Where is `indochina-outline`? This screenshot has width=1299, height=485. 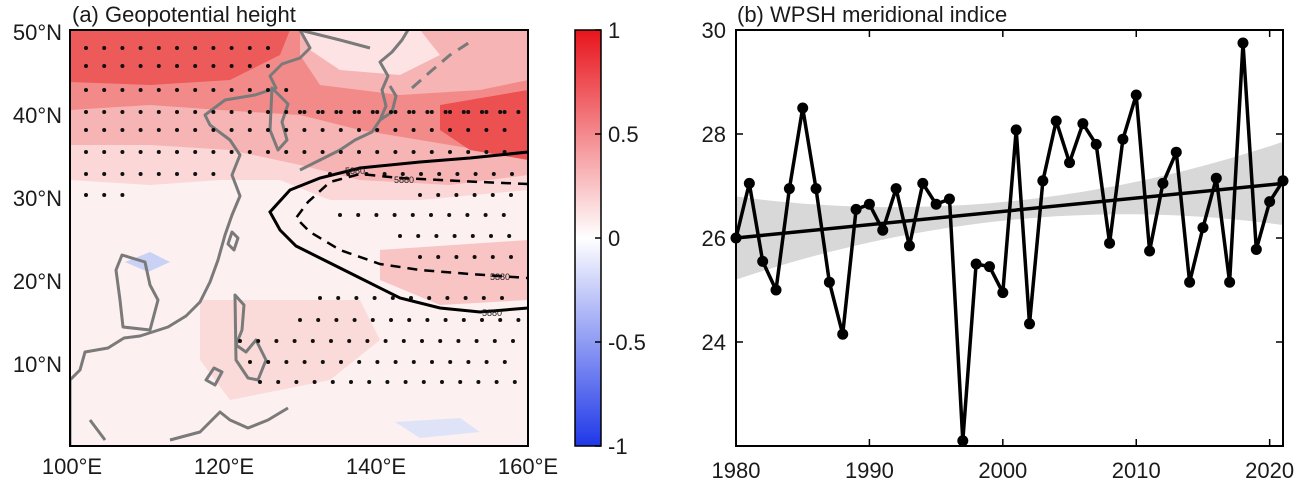
indochina-outline is located at coordinates (137, 292).